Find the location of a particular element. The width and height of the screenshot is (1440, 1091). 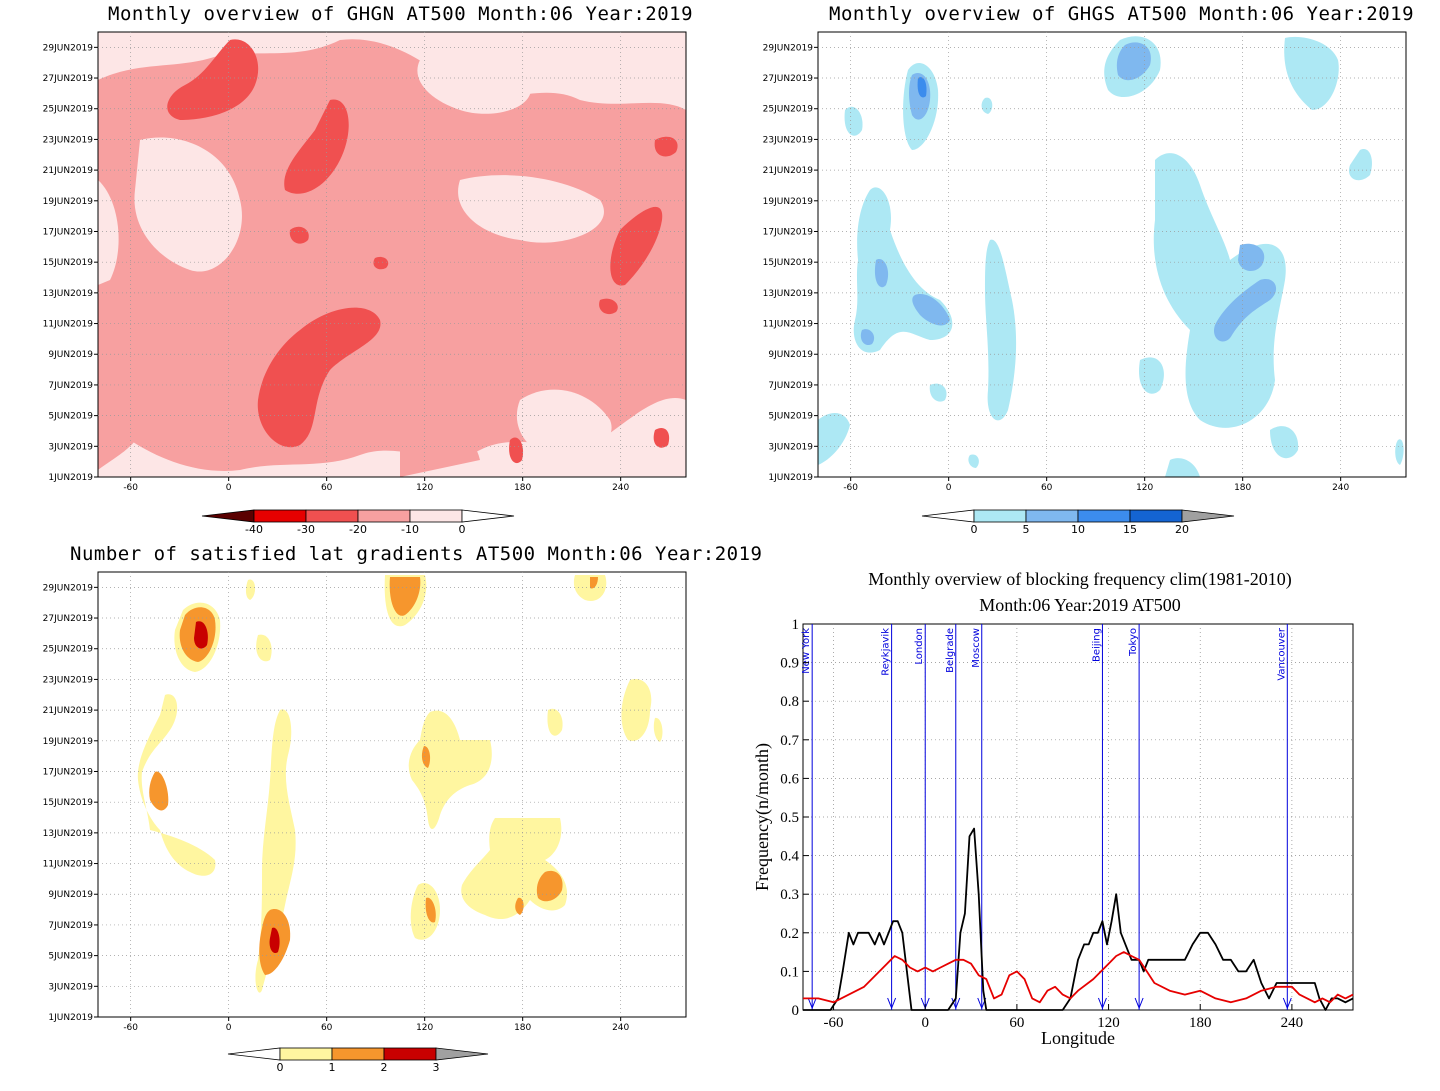

freq-xtick-label: 240 is located at coordinates (1292, 1023).